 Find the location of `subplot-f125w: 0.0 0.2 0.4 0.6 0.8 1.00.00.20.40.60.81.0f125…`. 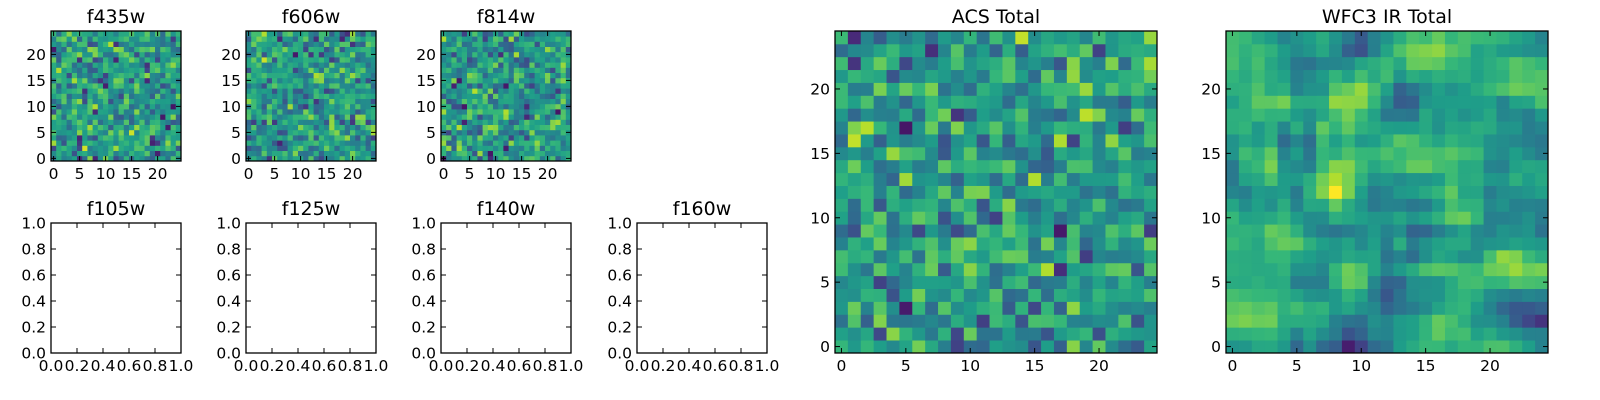

subplot-f125w: 0.0 0.2 0.4 0.6 0.8 1.00.00.20.40.60.81.0f125… is located at coordinates (302, 286).